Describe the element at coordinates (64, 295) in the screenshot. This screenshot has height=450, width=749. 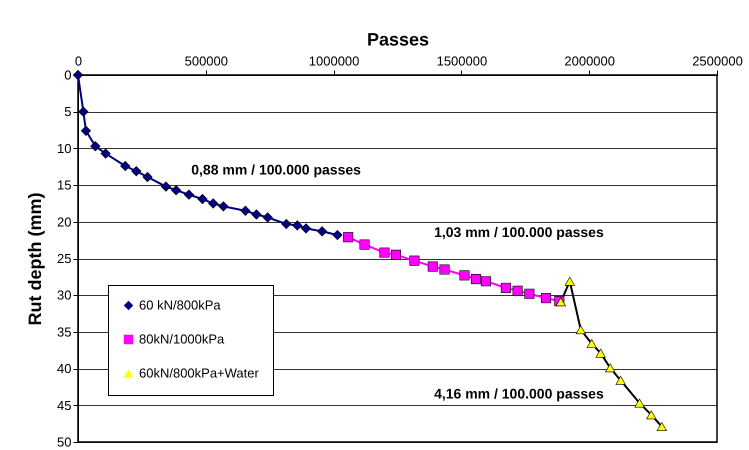
I see `y-tick-label: 30` at that location.